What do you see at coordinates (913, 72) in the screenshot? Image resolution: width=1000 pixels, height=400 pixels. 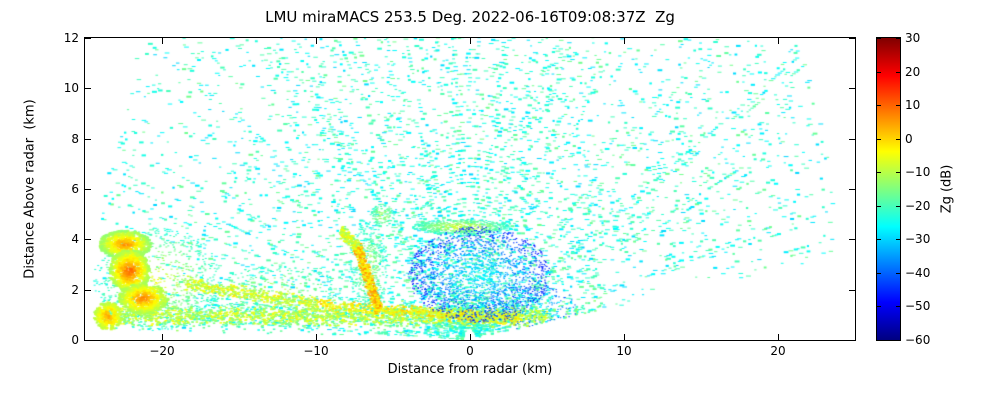 I see `colorbar-tick-label: 20` at bounding box center [913, 72].